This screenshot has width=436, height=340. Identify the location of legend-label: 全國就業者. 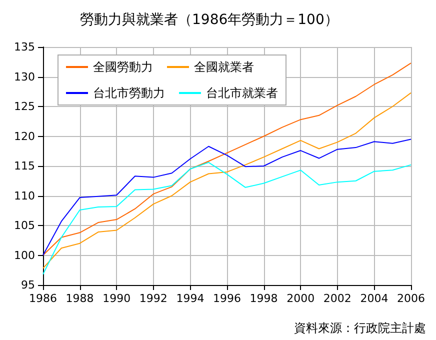
(224, 67).